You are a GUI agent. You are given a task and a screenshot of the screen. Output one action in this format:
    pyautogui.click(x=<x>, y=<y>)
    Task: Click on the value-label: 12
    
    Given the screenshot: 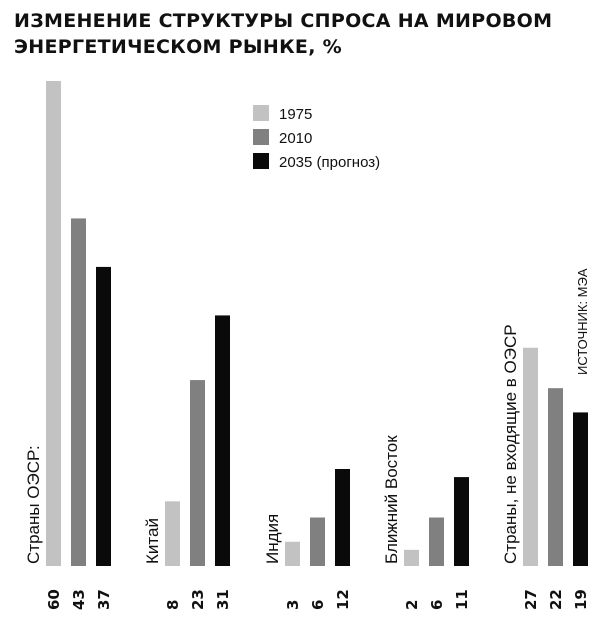 What is the action you would take?
    pyautogui.click(x=343, y=599)
    